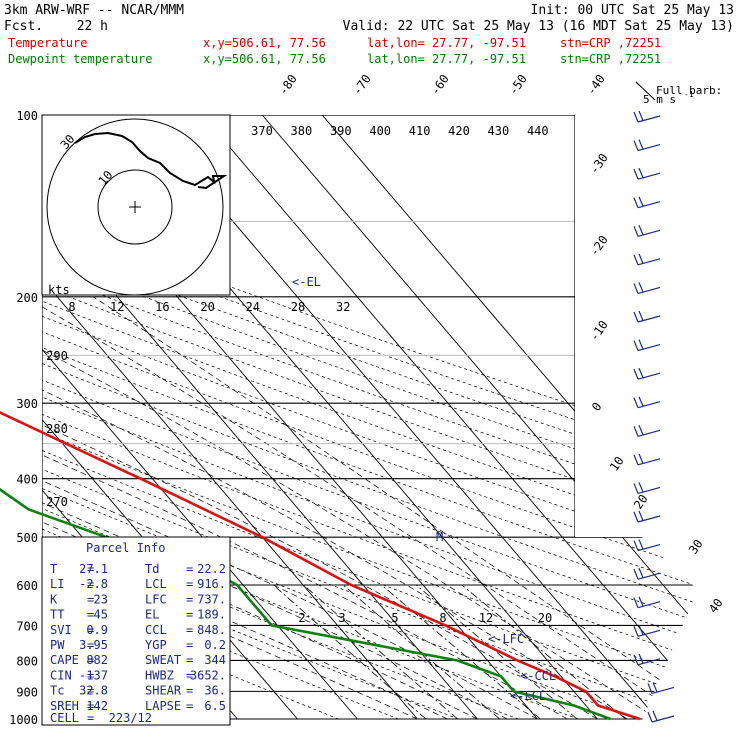  Describe the element at coordinates (97, 630) in the screenshot. I see `parcel-row-value: 0.9` at that location.